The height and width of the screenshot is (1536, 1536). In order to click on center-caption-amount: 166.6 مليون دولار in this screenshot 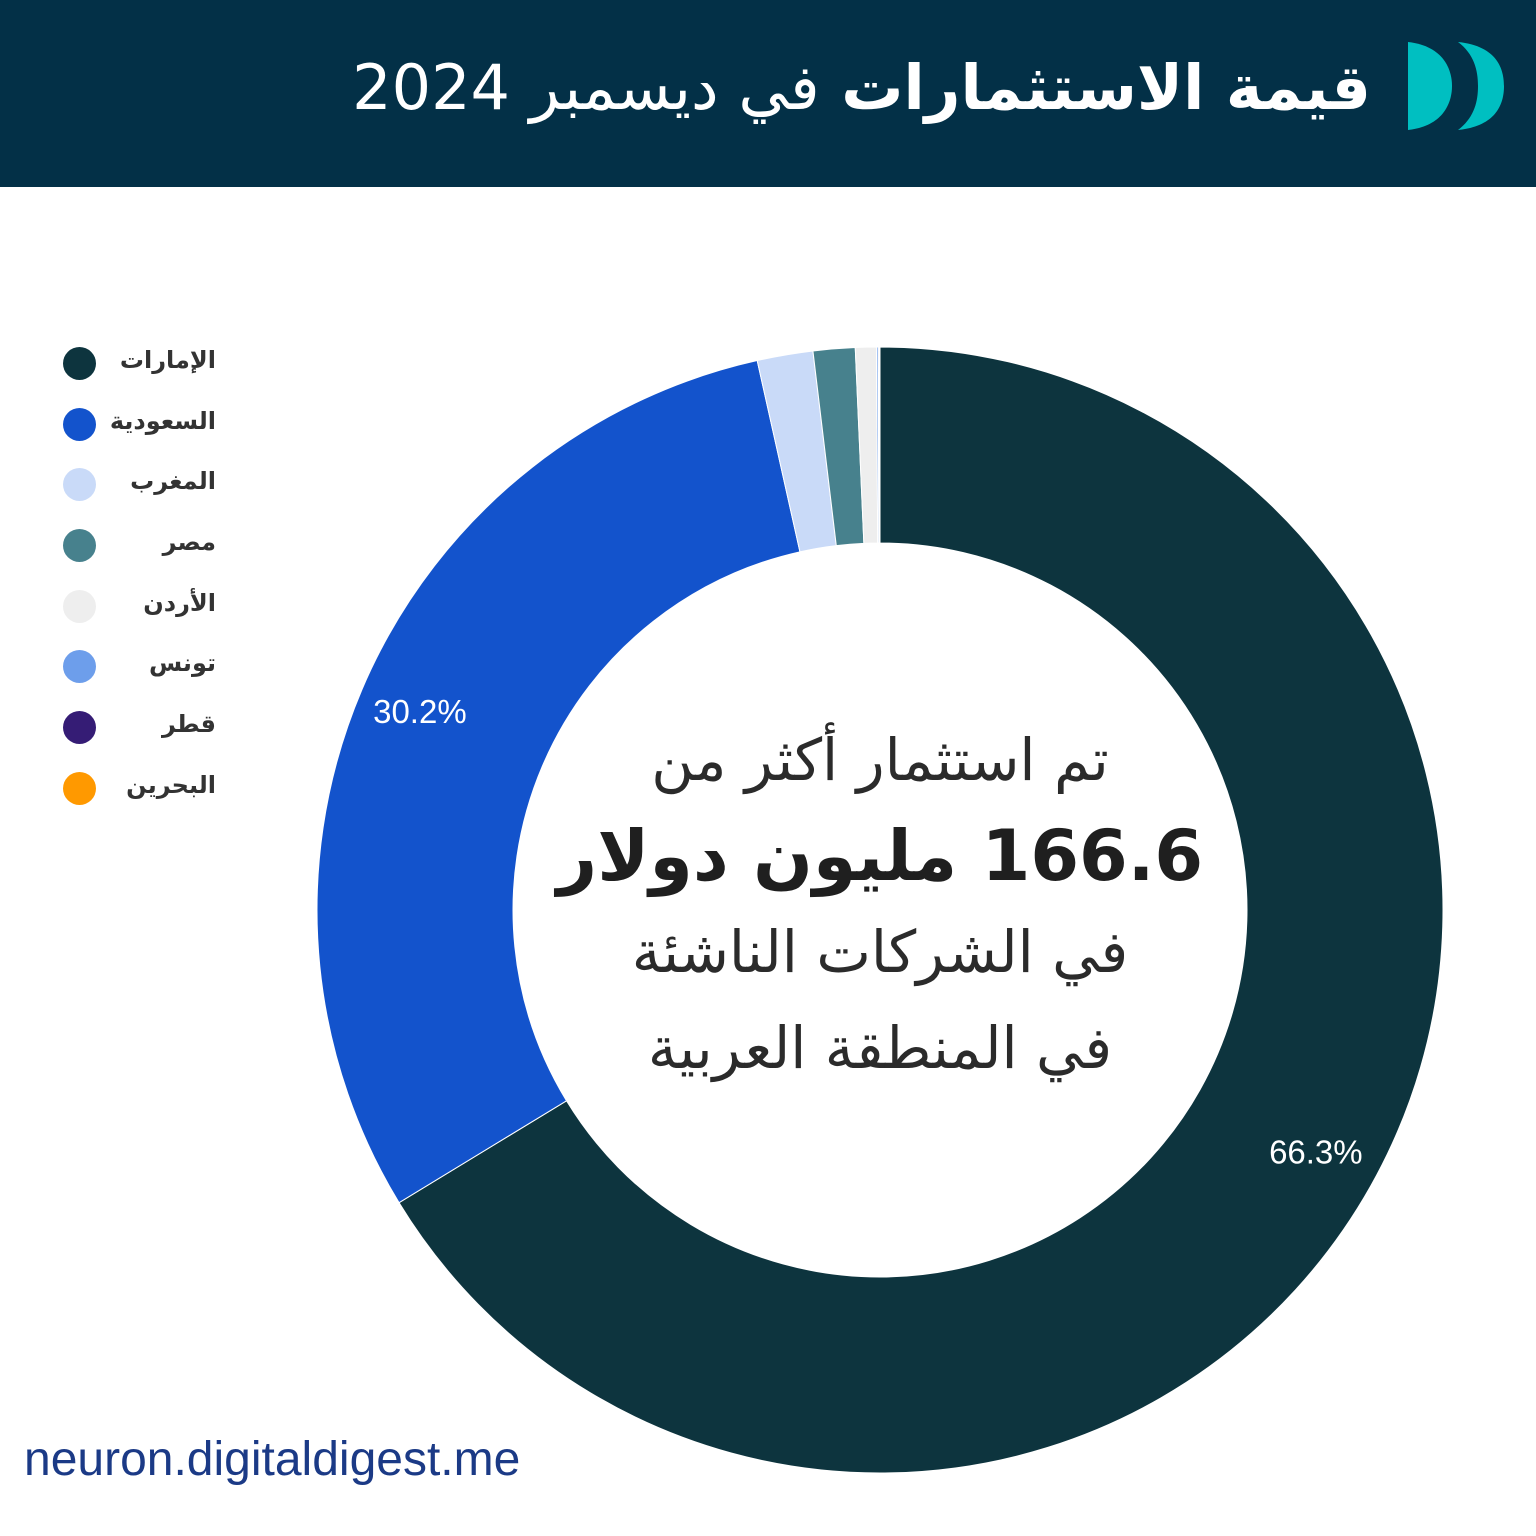, I will do `click(880, 856)`.